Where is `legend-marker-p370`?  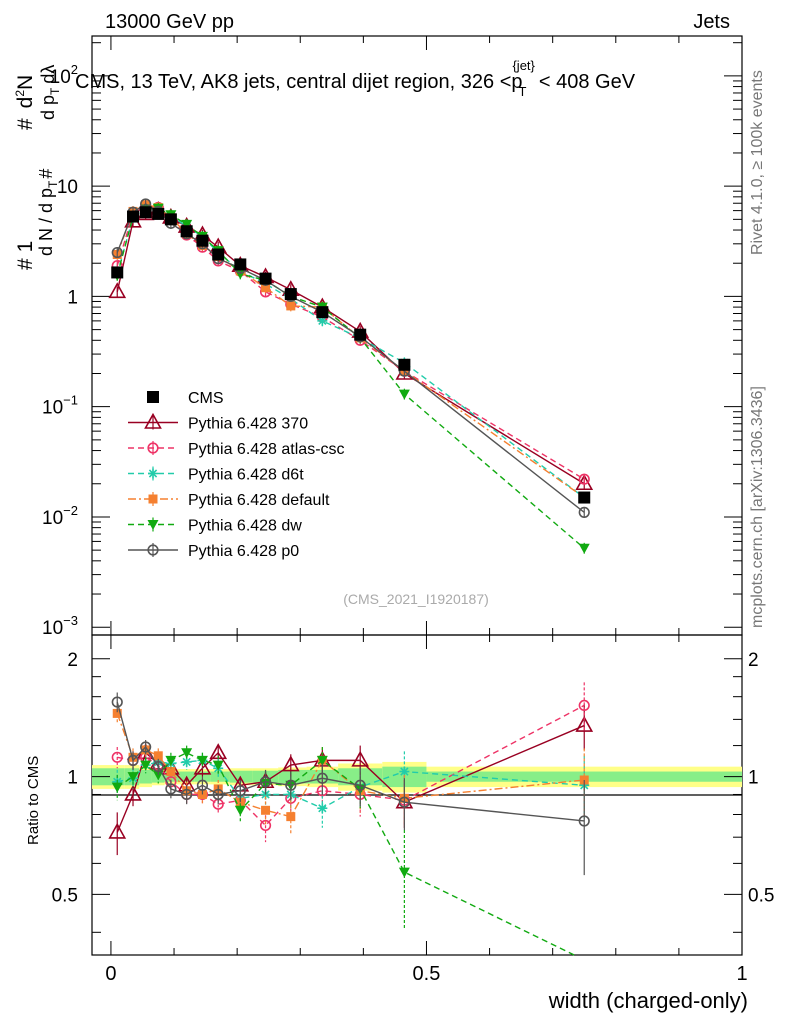
legend-marker-p370 is located at coordinates (153, 420).